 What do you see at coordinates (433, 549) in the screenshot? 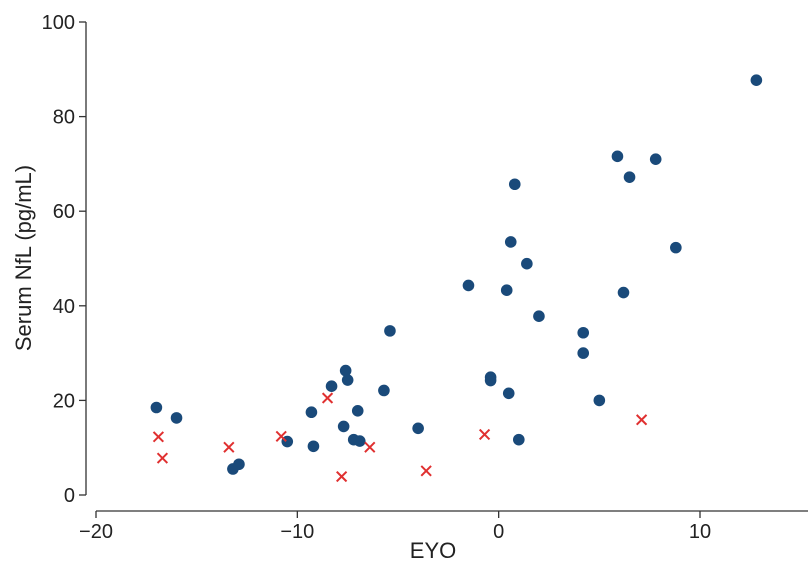
I see `x-axis-label: EYO` at bounding box center [433, 549].